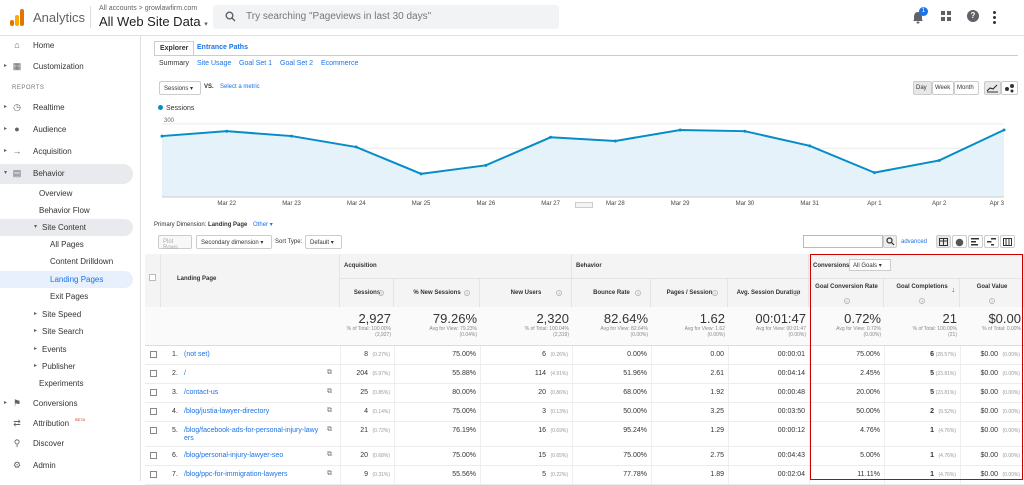 This screenshot has width=1024, height=485. I want to click on percentage-view-button, so click(959, 241).